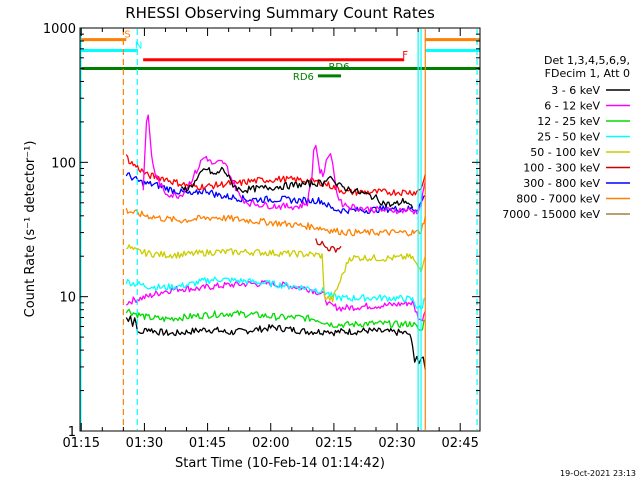  What do you see at coordinates (72, 432) in the screenshot?
I see `y-tick-label: 1` at bounding box center [72, 432].